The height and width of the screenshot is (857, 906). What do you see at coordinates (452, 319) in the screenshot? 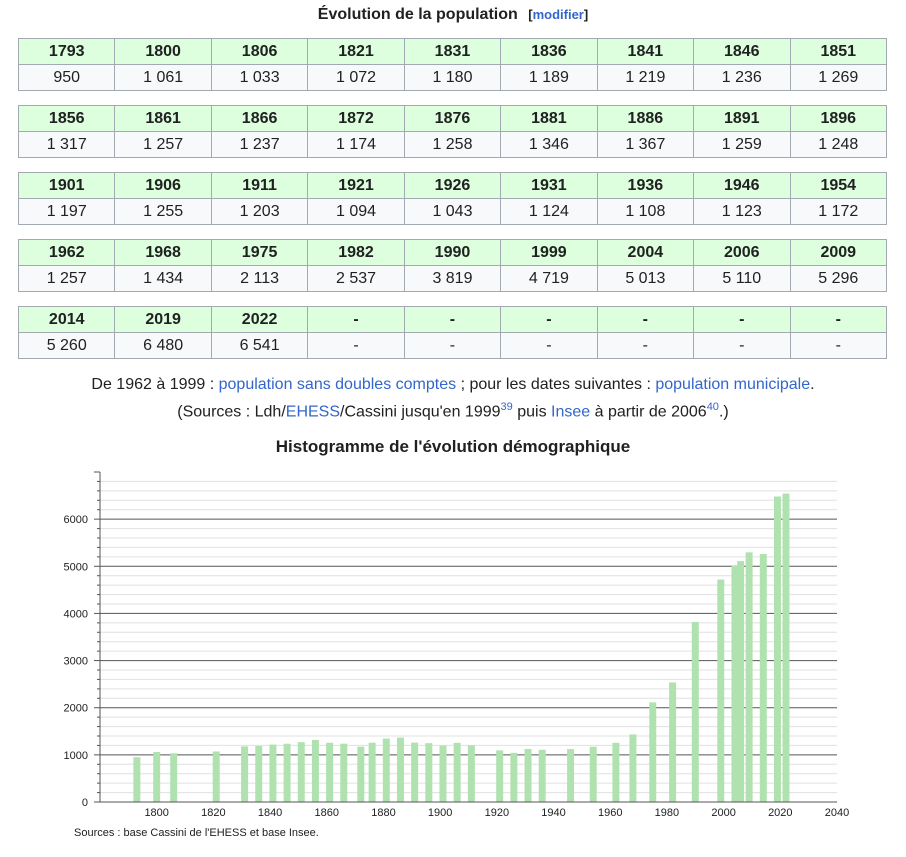
I see `table-header-row: 2014 2019 2022- - - - - -` at bounding box center [452, 319].